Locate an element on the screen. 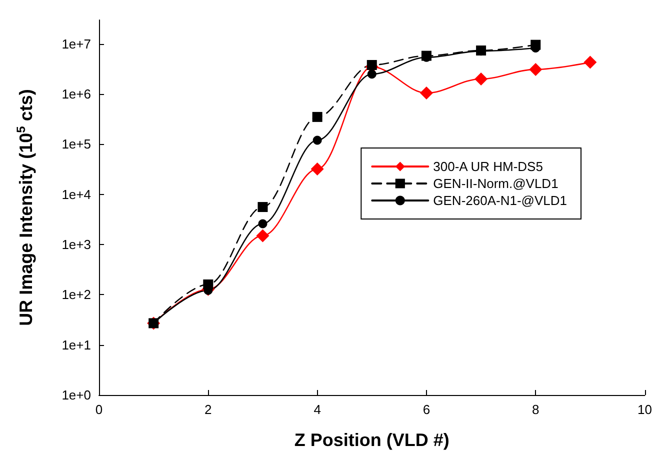 Image resolution: width=655 pixels, height=459 pixels. x-tick-label: 0 is located at coordinates (99, 409).